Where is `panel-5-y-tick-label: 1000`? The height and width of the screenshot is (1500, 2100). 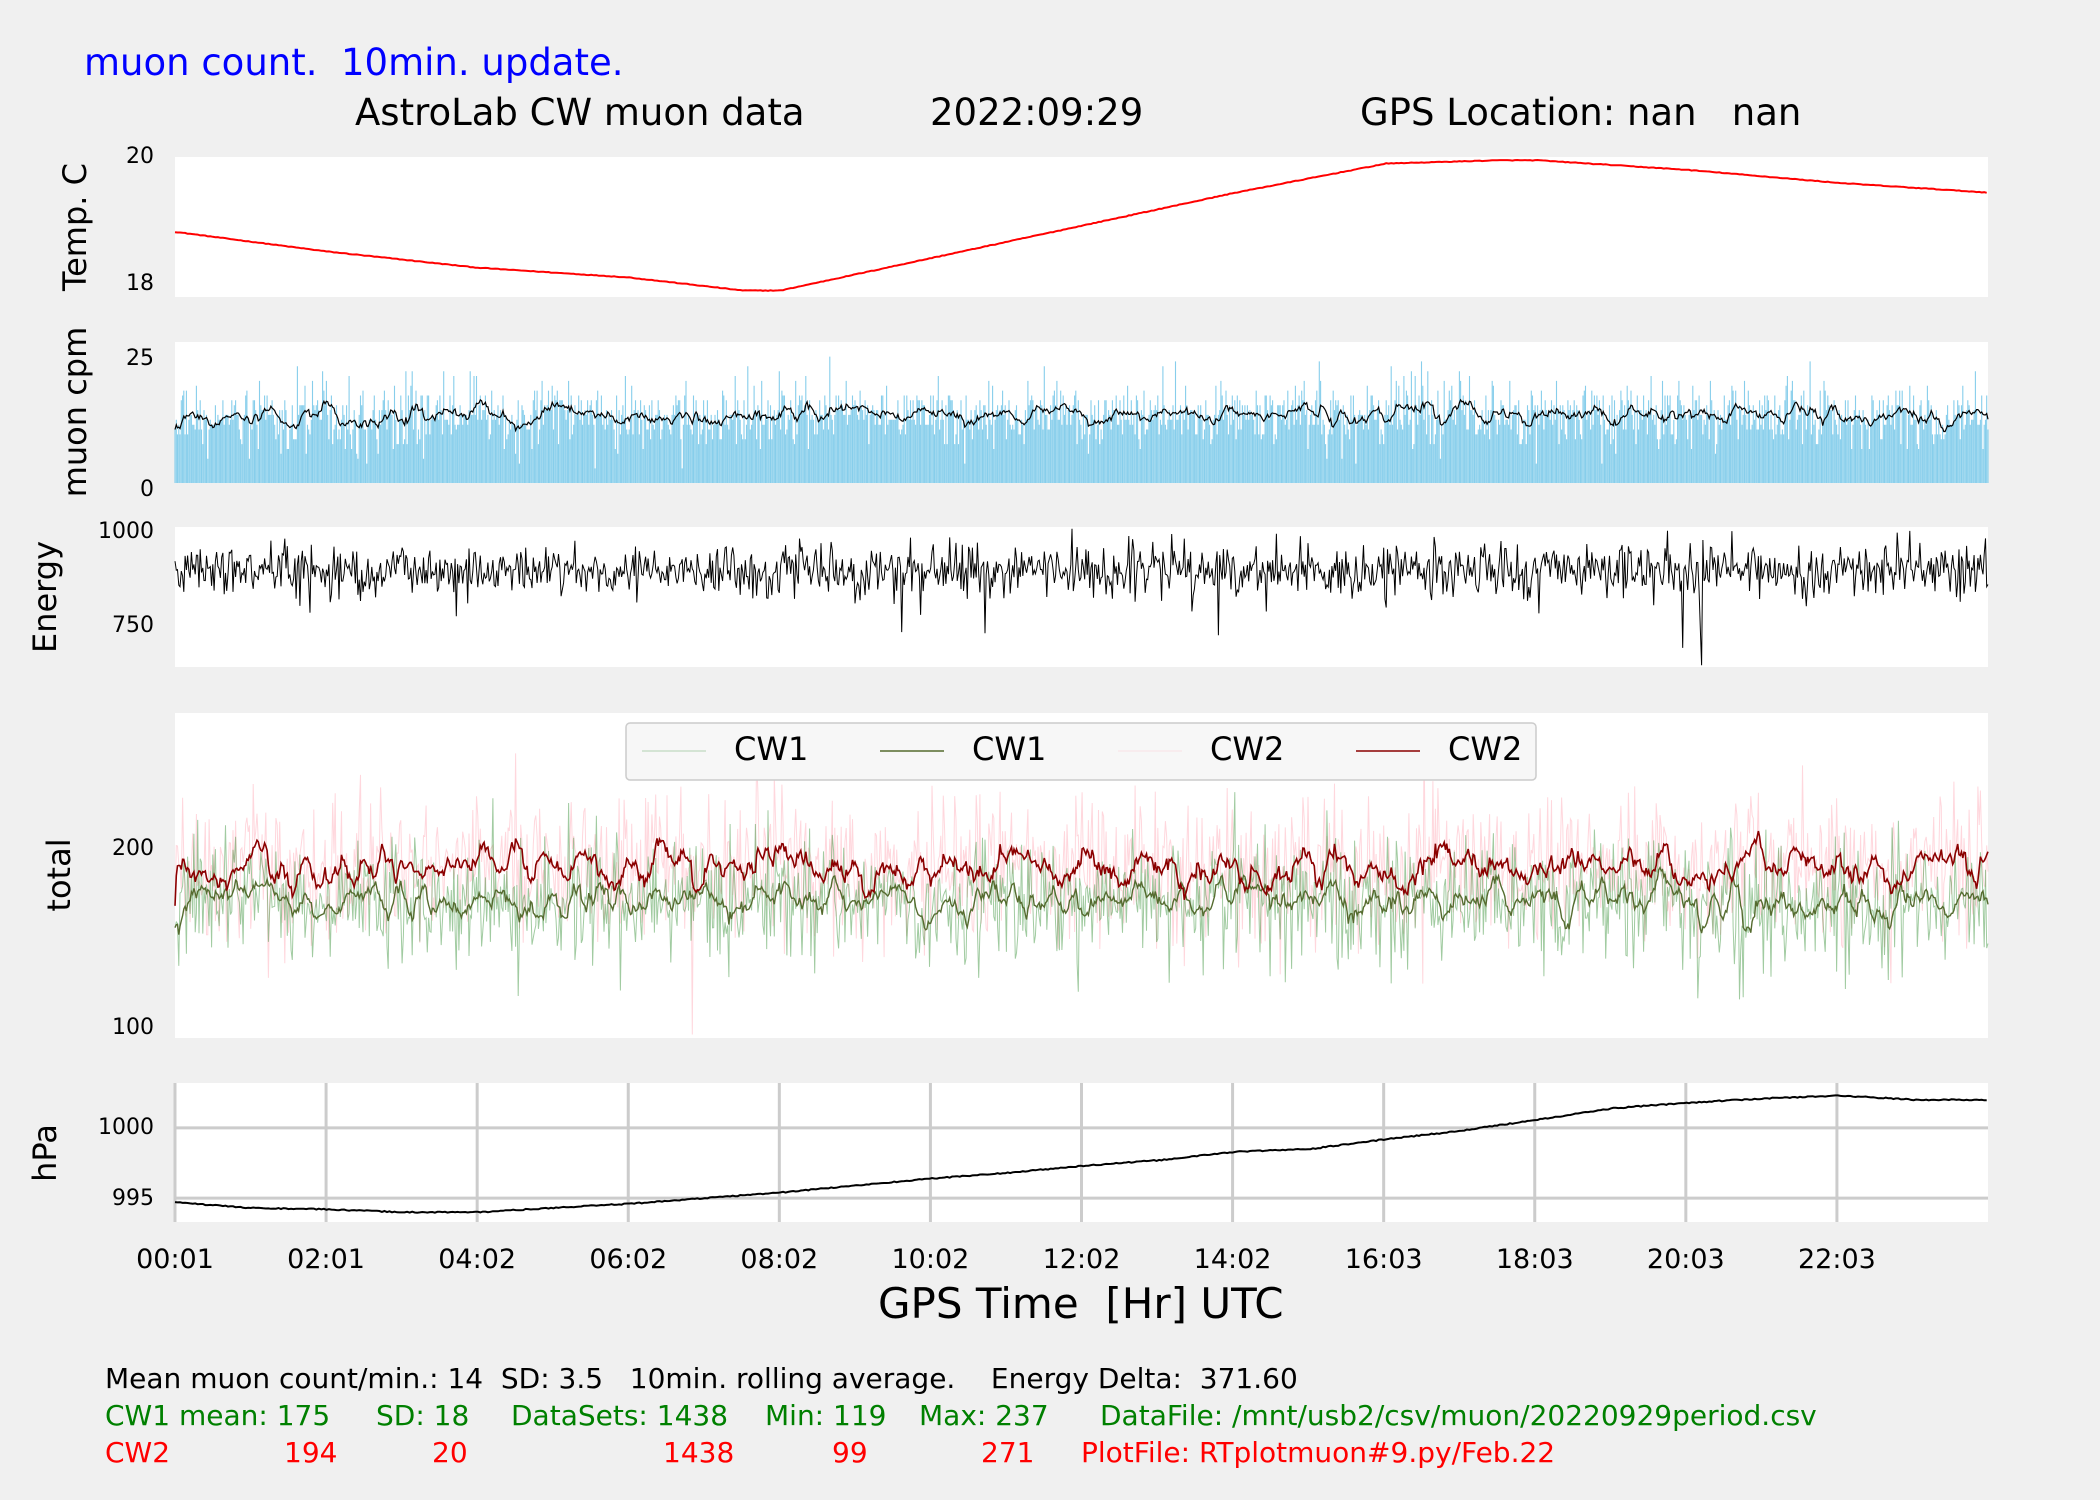 panel-5-y-tick-label: 1000 is located at coordinates (126, 1127).